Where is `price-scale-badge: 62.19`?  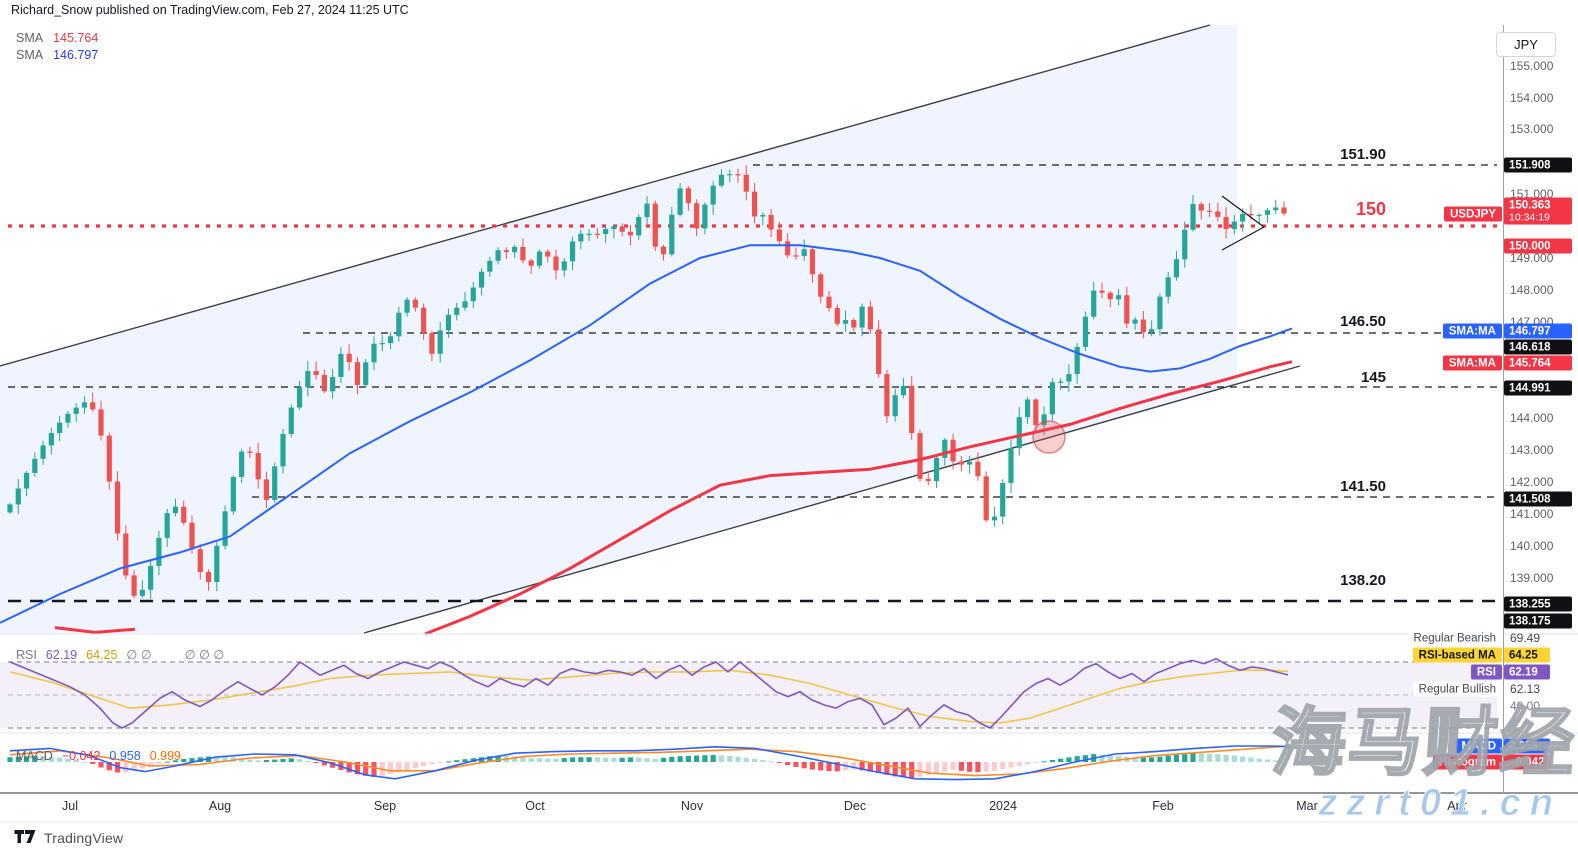
price-scale-badge: 62.19 is located at coordinates (1527, 672).